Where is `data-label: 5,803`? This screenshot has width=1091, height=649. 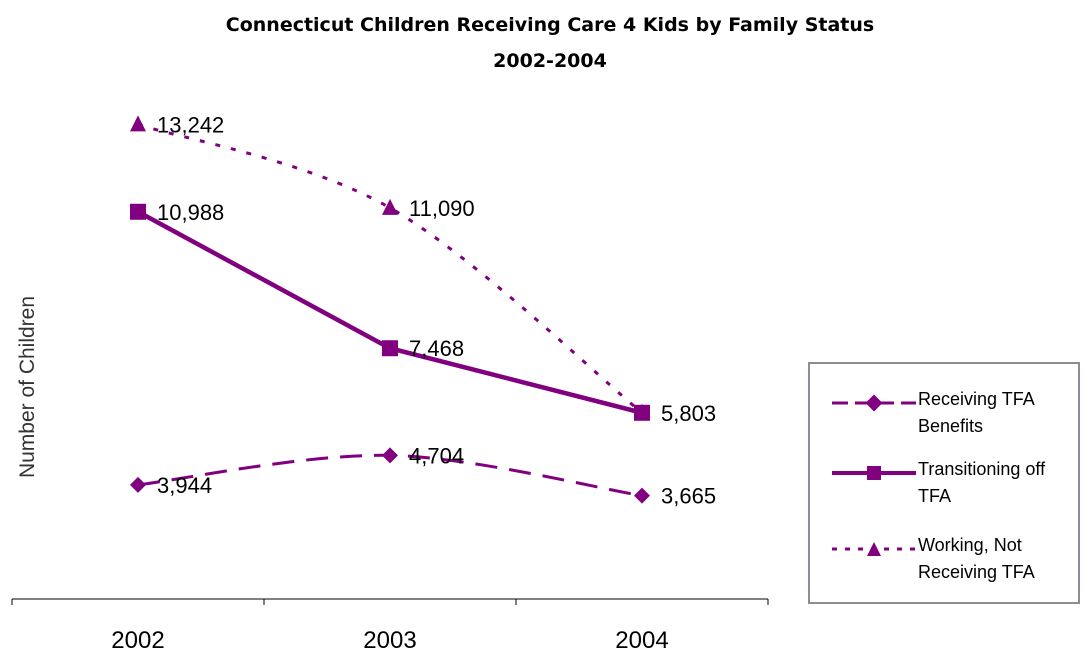
data-label: 5,803 is located at coordinates (688, 413).